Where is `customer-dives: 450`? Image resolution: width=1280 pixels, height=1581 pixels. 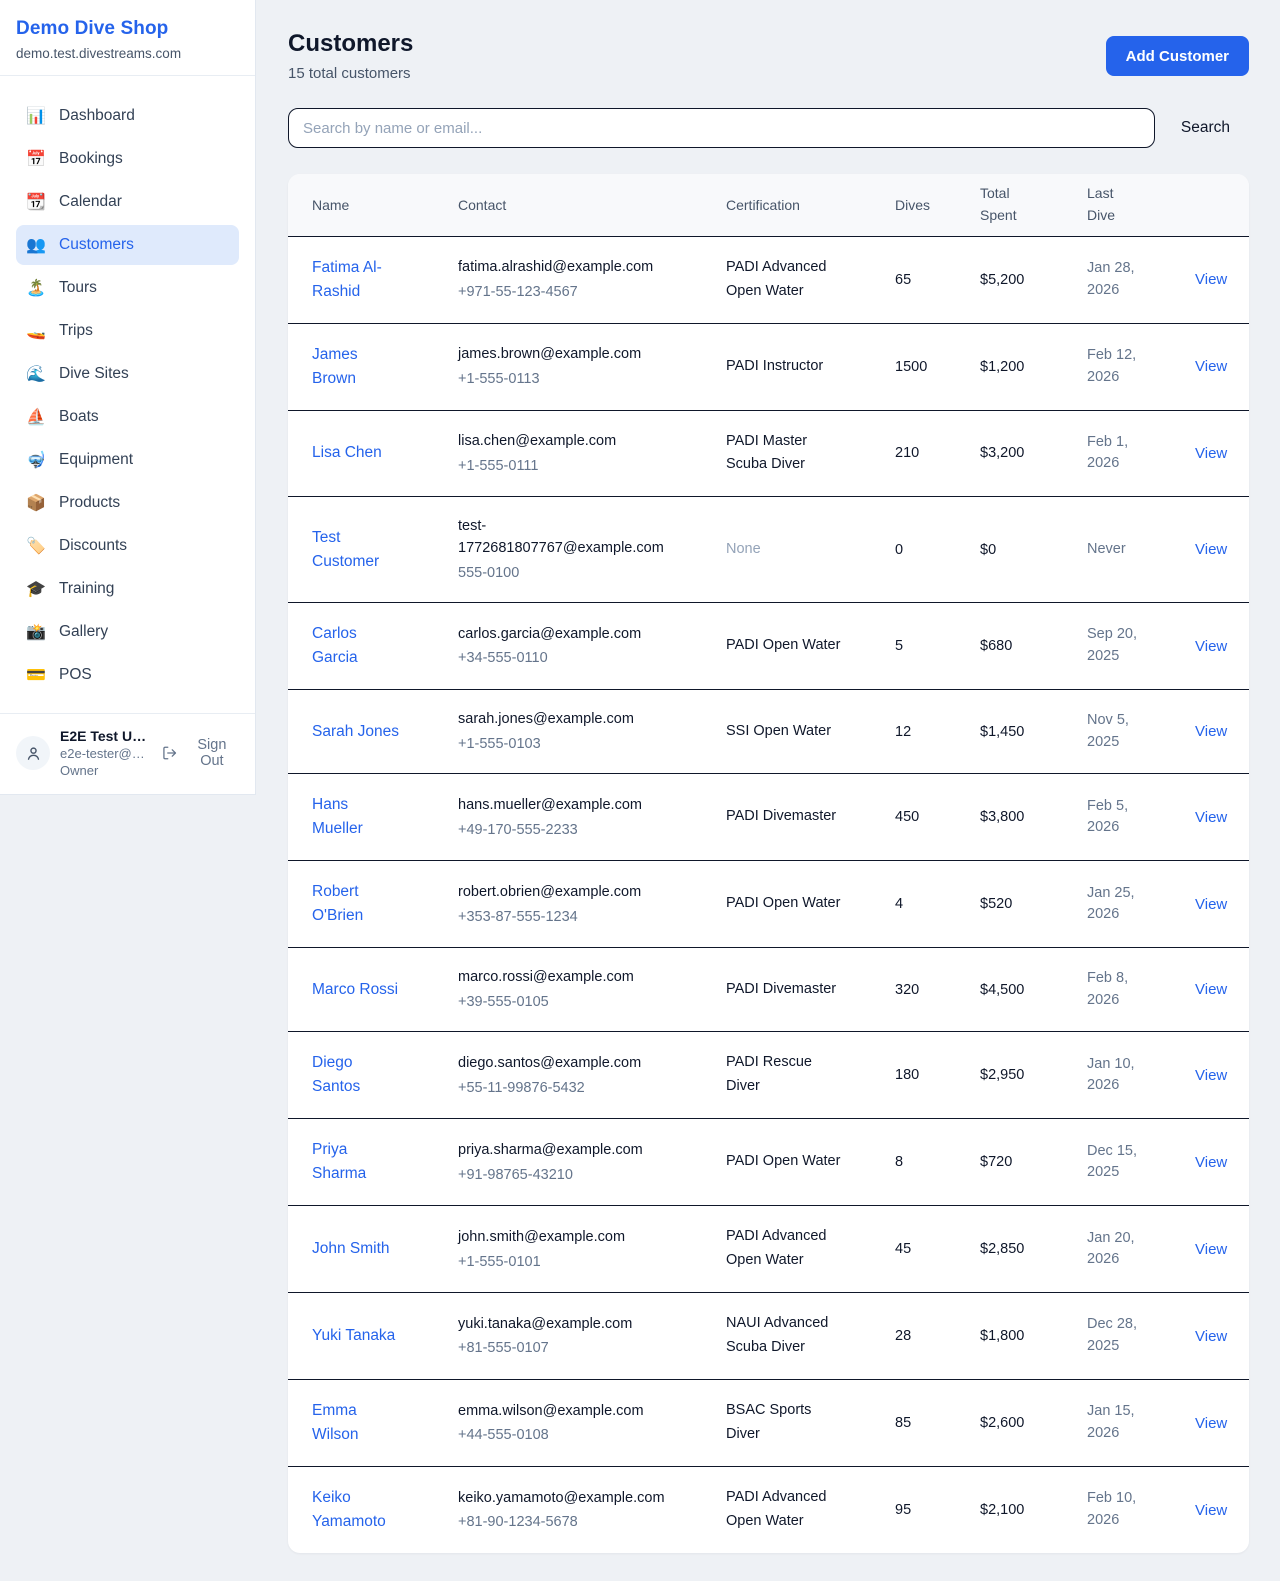 customer-dives: 450 is located at coordinates (907, 817).